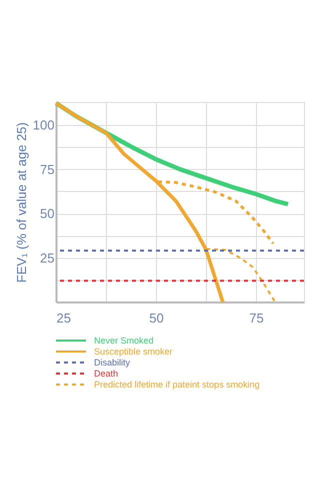 This screenshot has height=480, width=320. What do you see at coordinates (106, 373) in the screenshot?
I see `legend-label: Death` at bounding box center [106, 373].